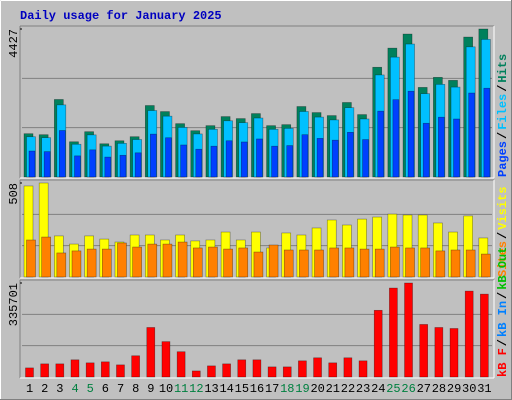  What do you see at coordinates (317, 389) in the screenshot?
I see `x-tick-label: 20` at bounding box center [317, 389].